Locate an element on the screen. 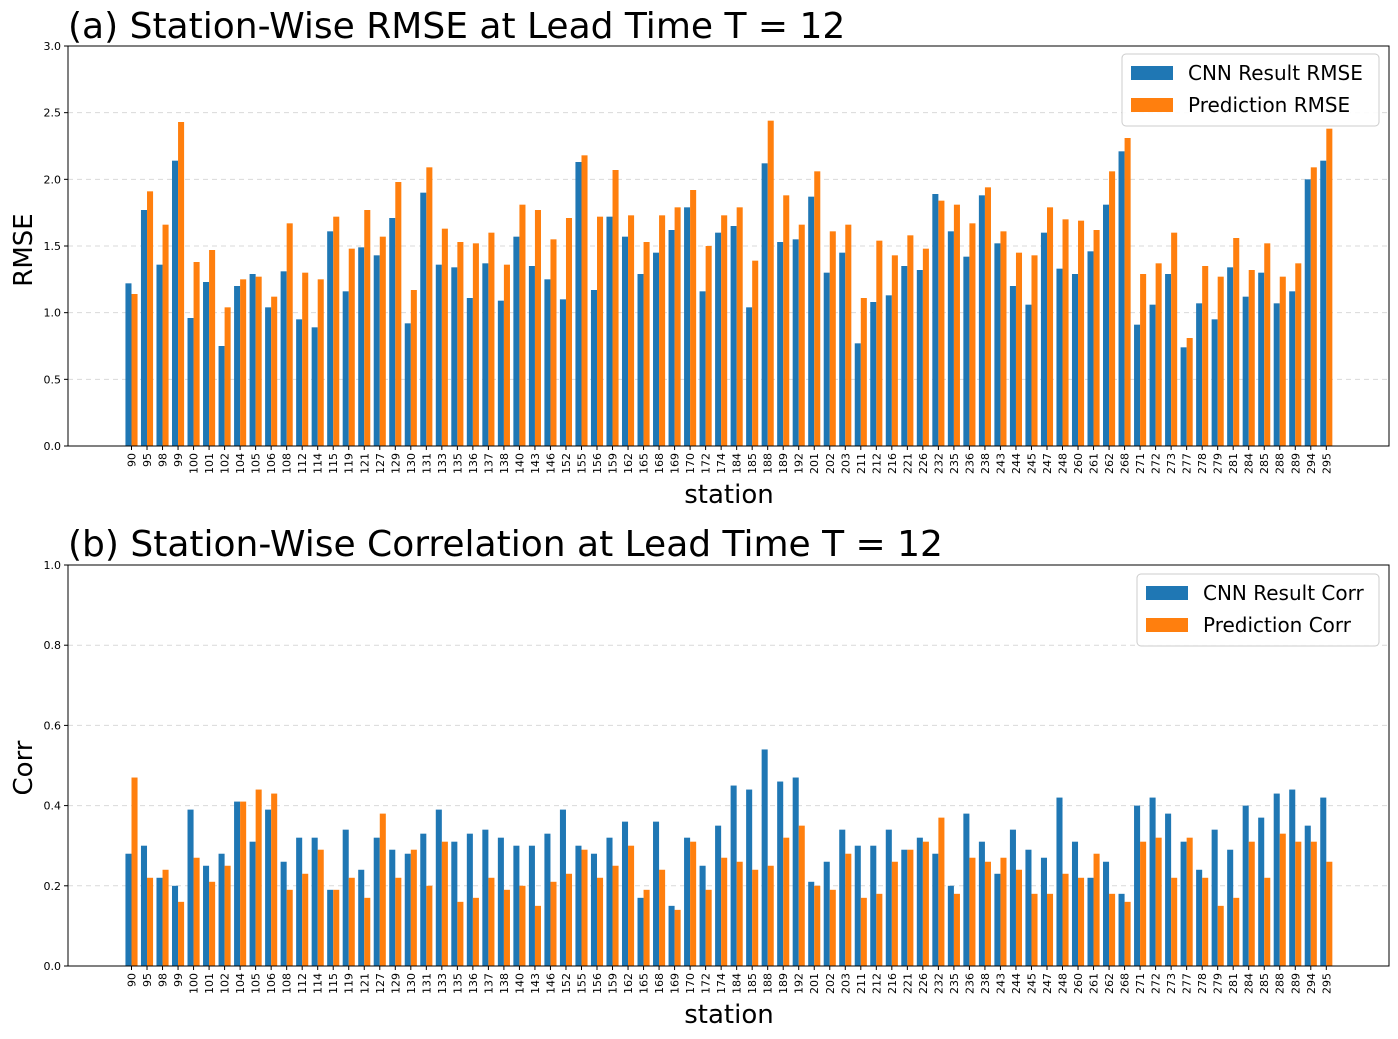 The image size is (1398, 1039). rmse-x-tick-label: 248 is located at coordinates (1063, 463).